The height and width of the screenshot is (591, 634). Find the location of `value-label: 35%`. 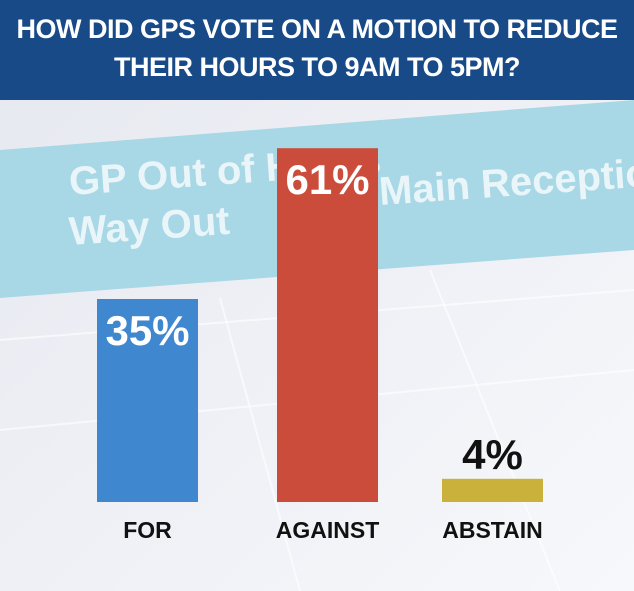

value-label: 35% is located at coordinates (147, 330).